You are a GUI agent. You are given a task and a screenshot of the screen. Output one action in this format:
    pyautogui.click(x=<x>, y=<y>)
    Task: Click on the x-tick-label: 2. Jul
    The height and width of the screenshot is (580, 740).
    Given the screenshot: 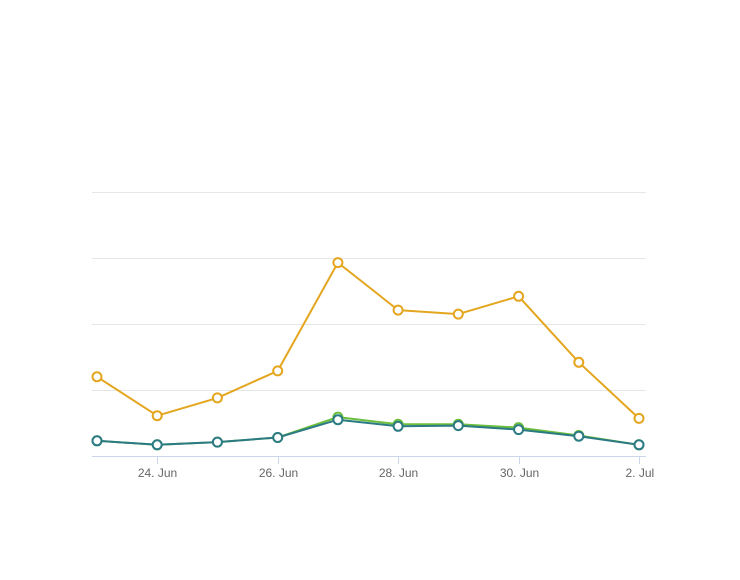 What is the action you would take?
    pyautogui.click(x=640, y=473)
    